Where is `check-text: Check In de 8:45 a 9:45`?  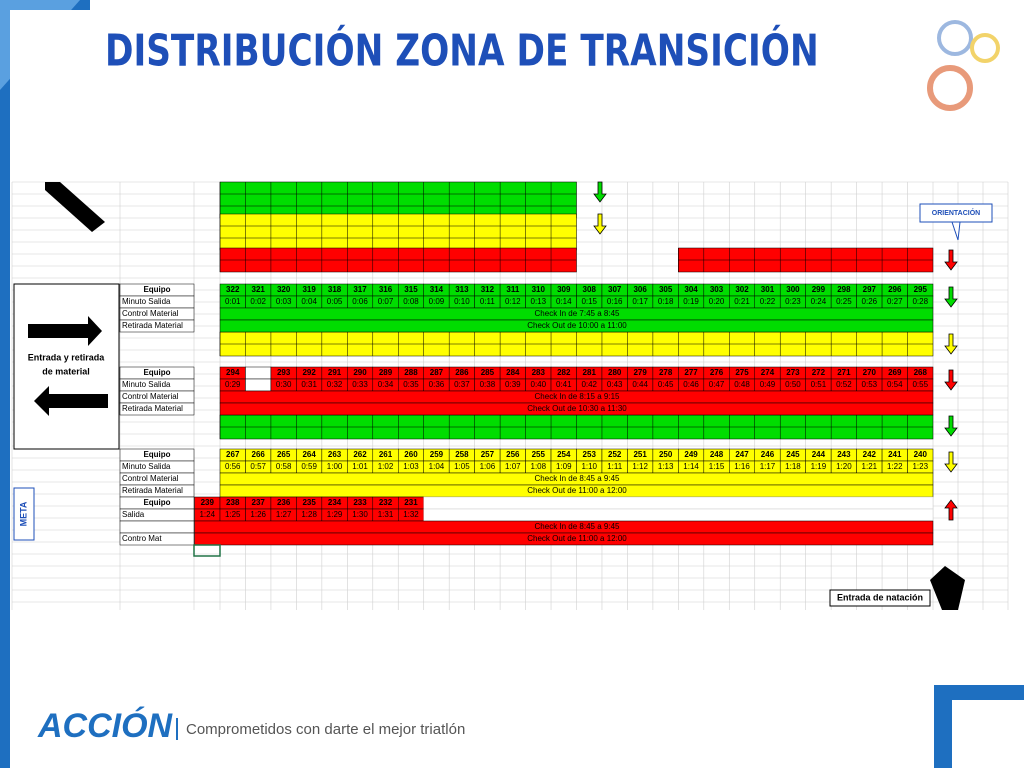 check-text: Check In de 8:45 a 9:45 is located at coordinates (578, 478).